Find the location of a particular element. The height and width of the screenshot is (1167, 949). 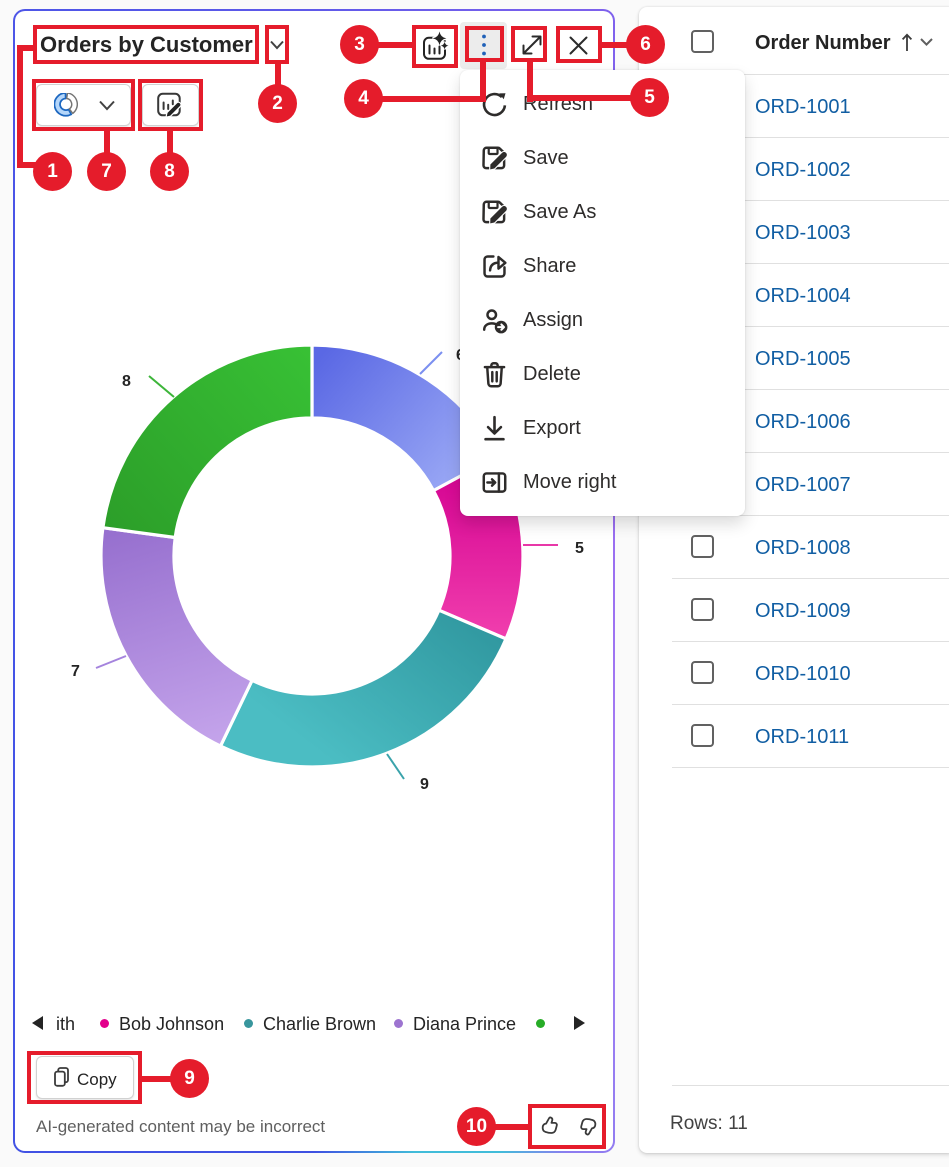

svg-text: 5 is located at coordinates (579, 548).